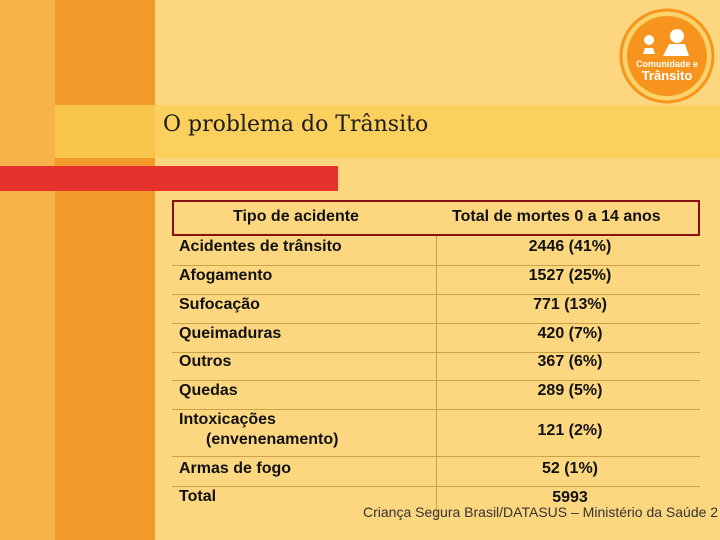 The height and width of the screenshot is (540, 720). Describe the element at coordinates (272, 439) in the screenshot. I see `table-row-label-continued: (envenenamento)` at that location.